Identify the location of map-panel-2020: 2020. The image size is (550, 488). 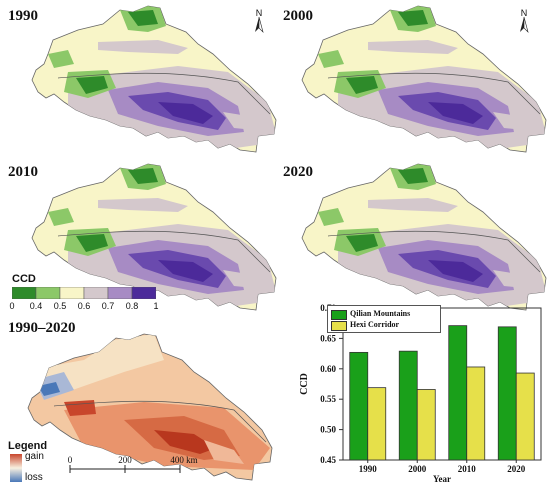
(413, 230).